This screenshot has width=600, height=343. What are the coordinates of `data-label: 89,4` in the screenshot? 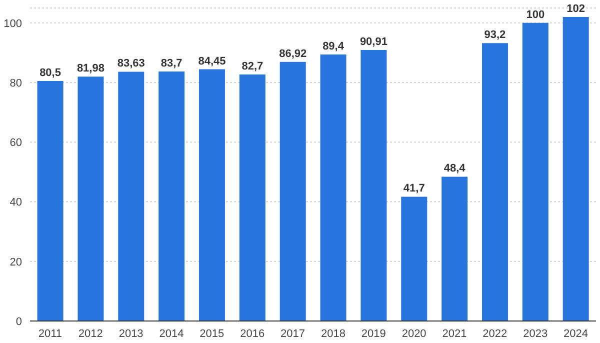 It's located at (333, 46).